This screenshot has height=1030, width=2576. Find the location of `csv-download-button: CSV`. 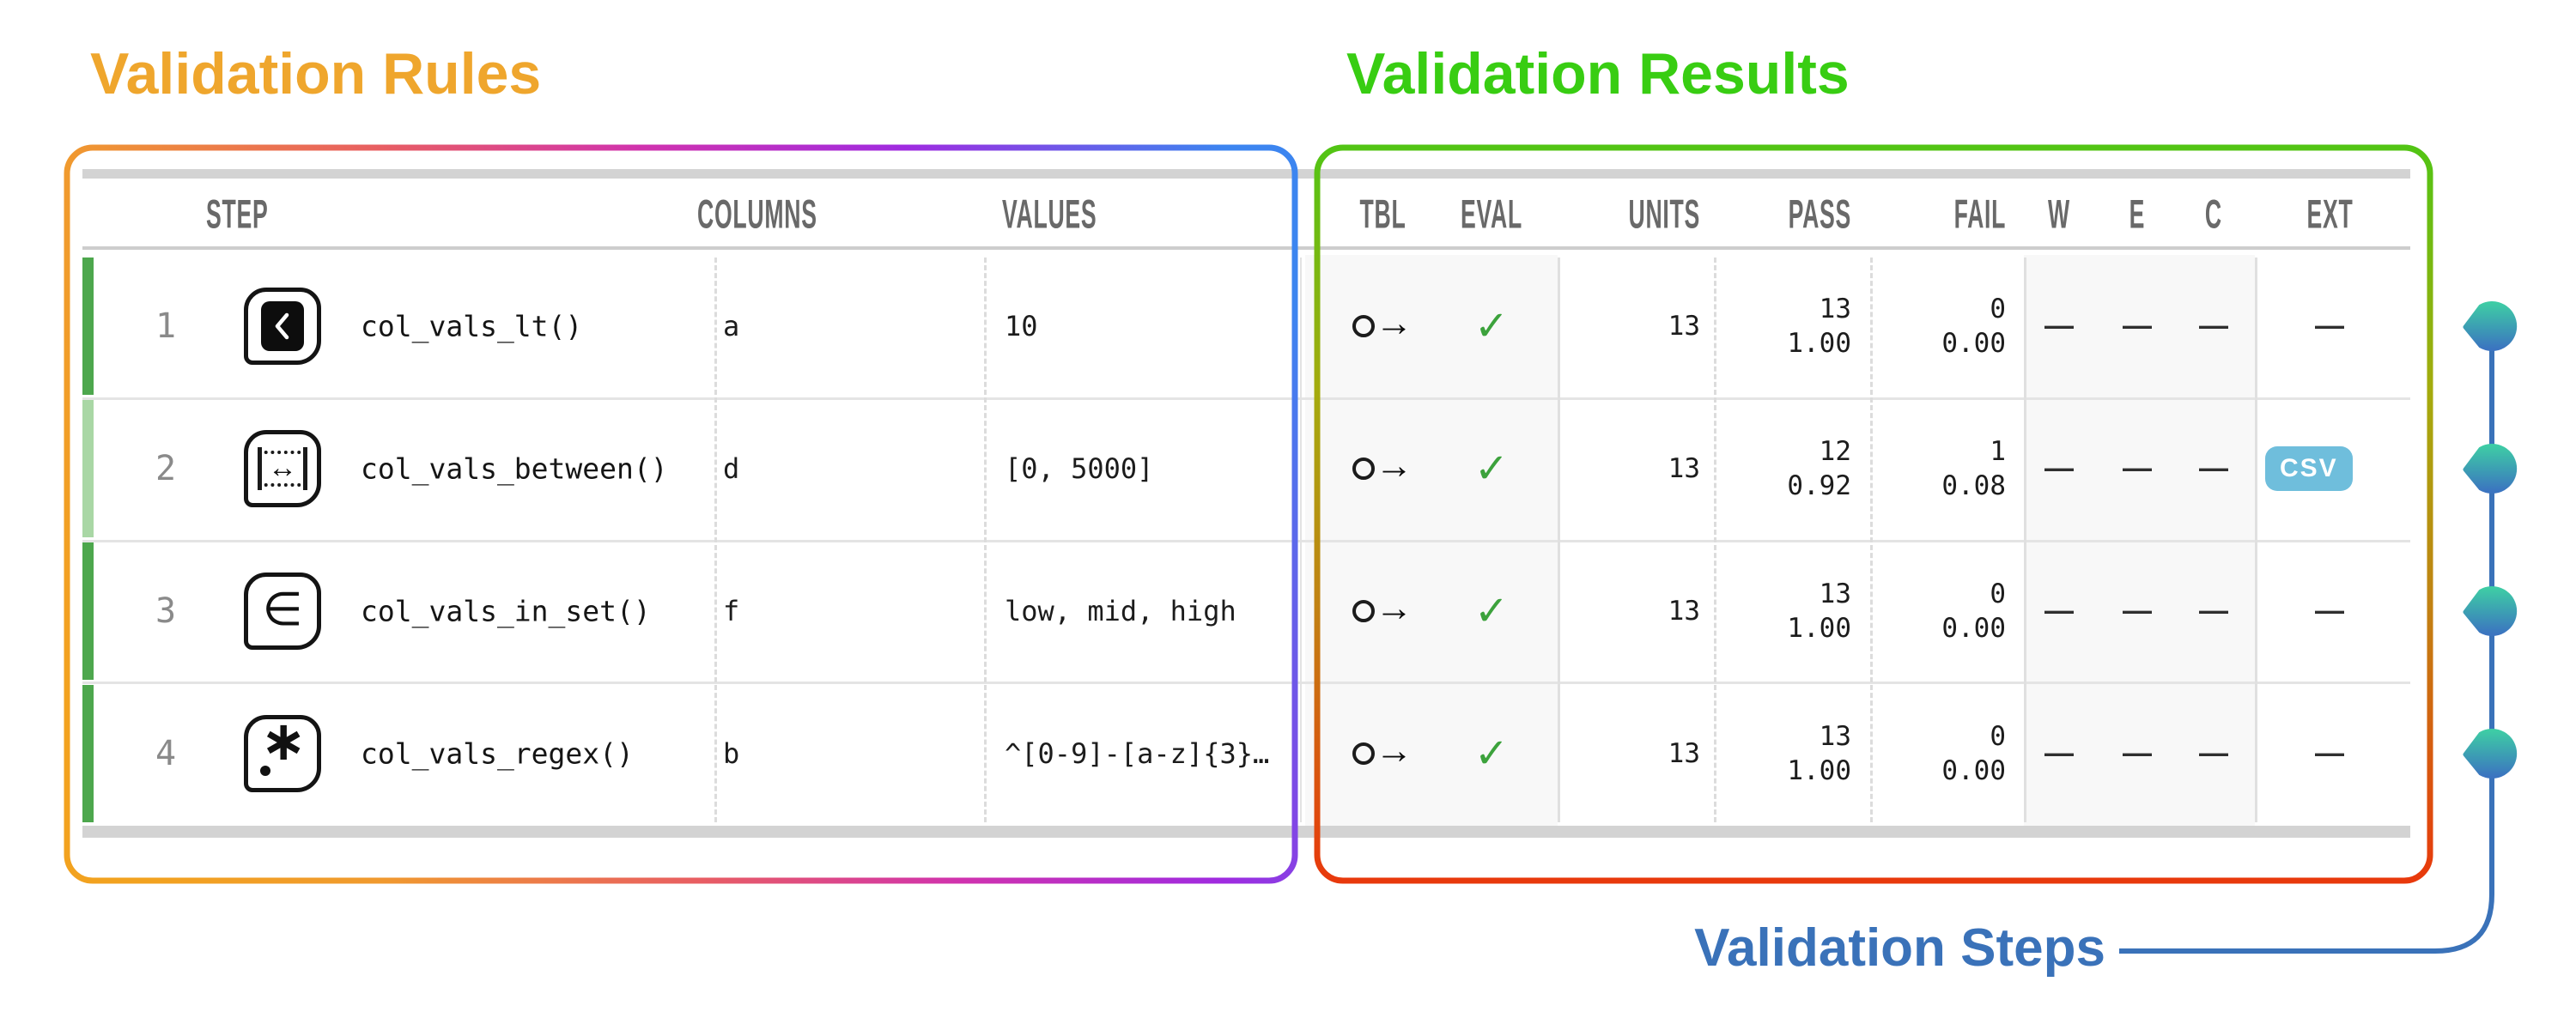

csv-download-button: CSV is located at coordinates (2309, 468).